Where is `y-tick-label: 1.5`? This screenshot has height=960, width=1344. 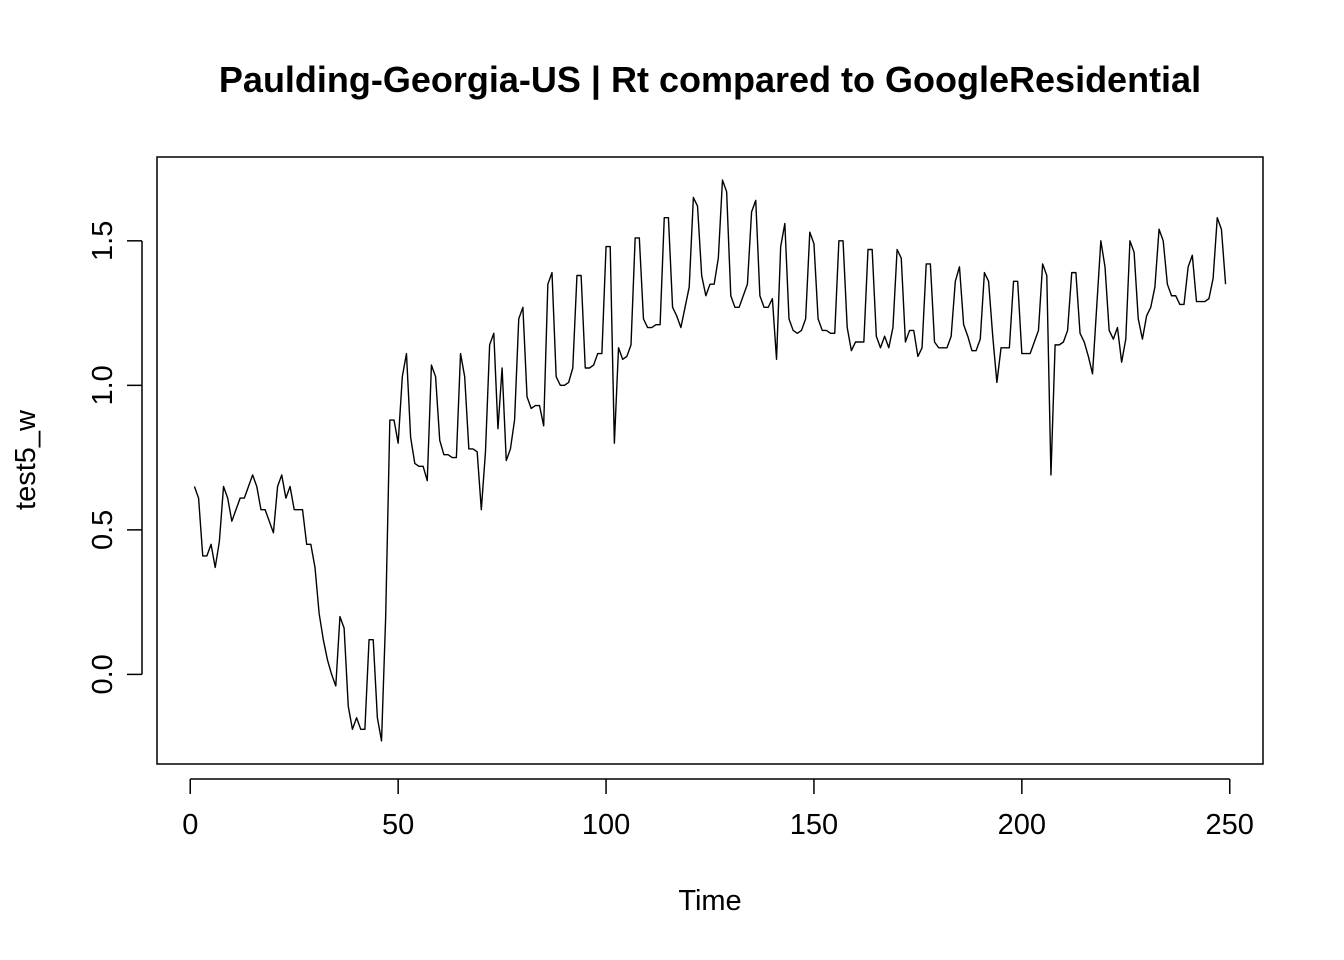
y-tick-label: 1.5 is located at coordinates (103, 241).